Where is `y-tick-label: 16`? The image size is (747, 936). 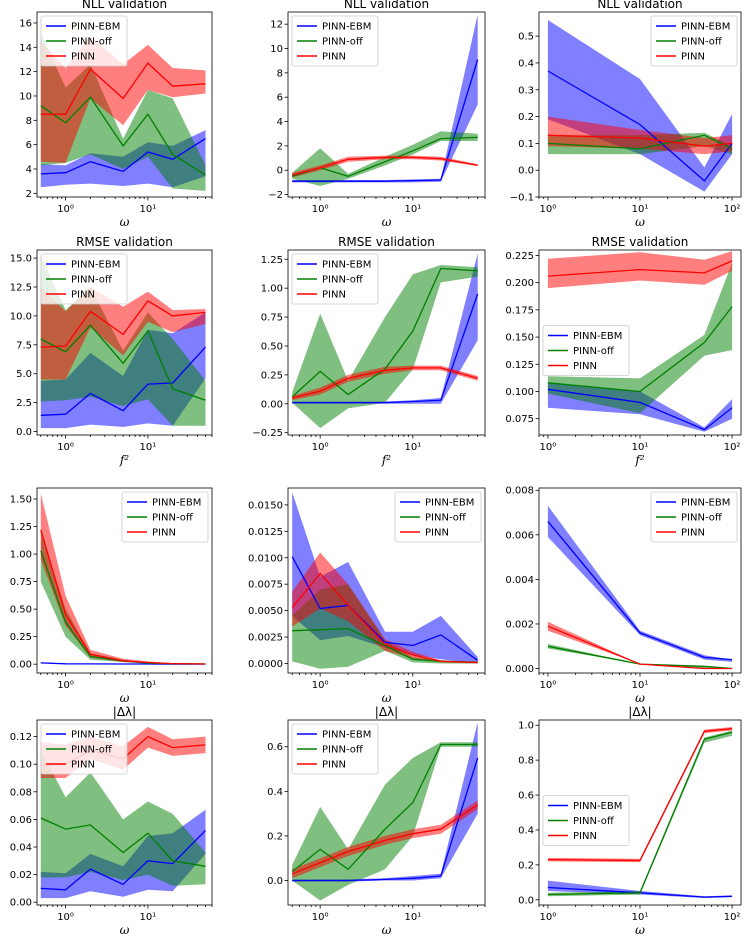
y-tick-label: 16 is located at coordinates (25, 23).